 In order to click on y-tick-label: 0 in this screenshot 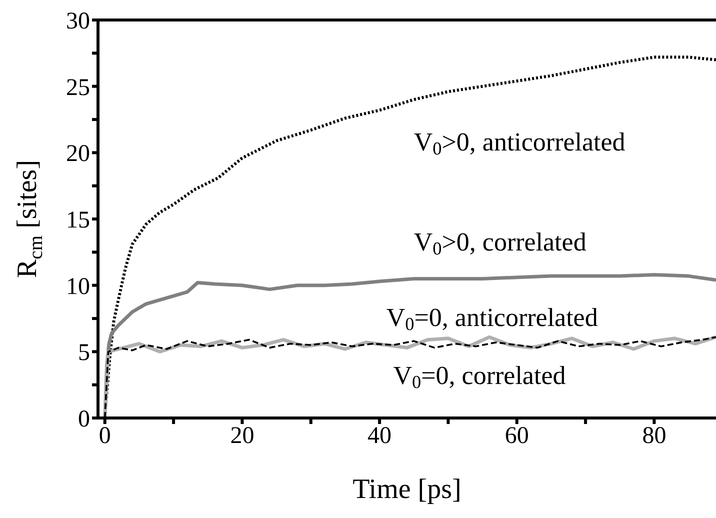, I will do `click(84, 419)`.